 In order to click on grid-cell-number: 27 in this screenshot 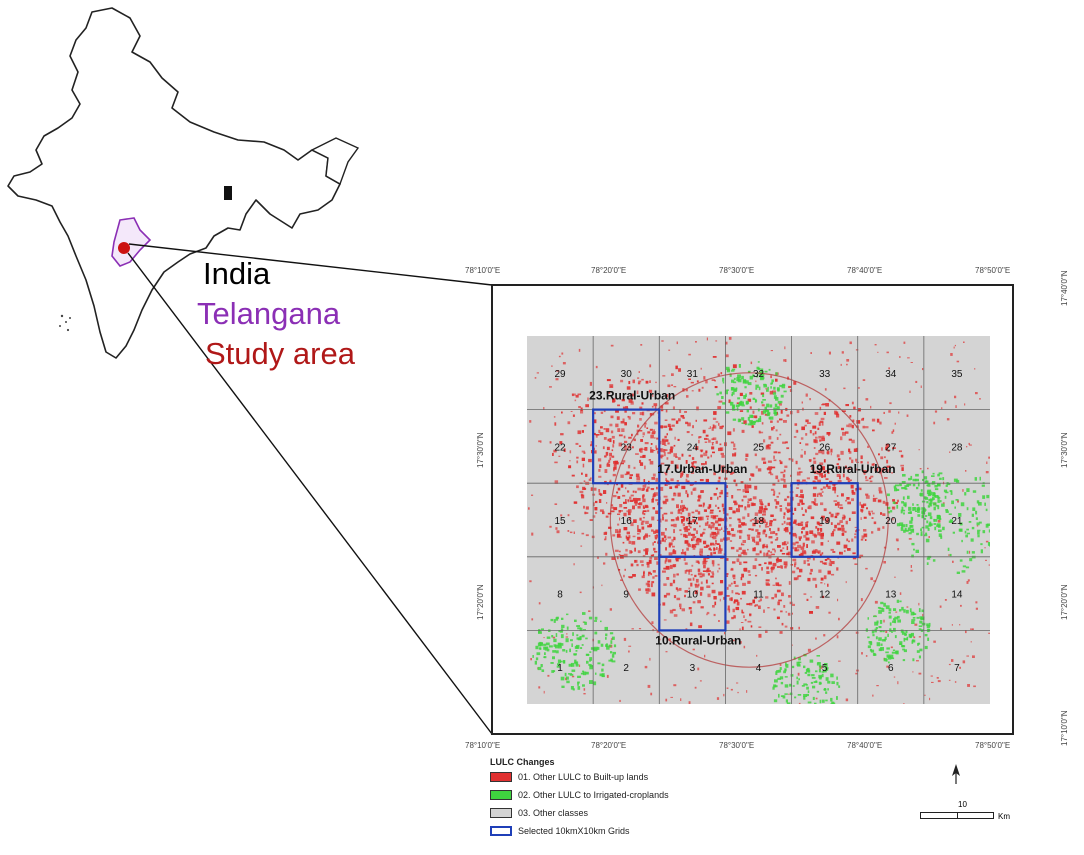, I will do `click(891, 447)`.